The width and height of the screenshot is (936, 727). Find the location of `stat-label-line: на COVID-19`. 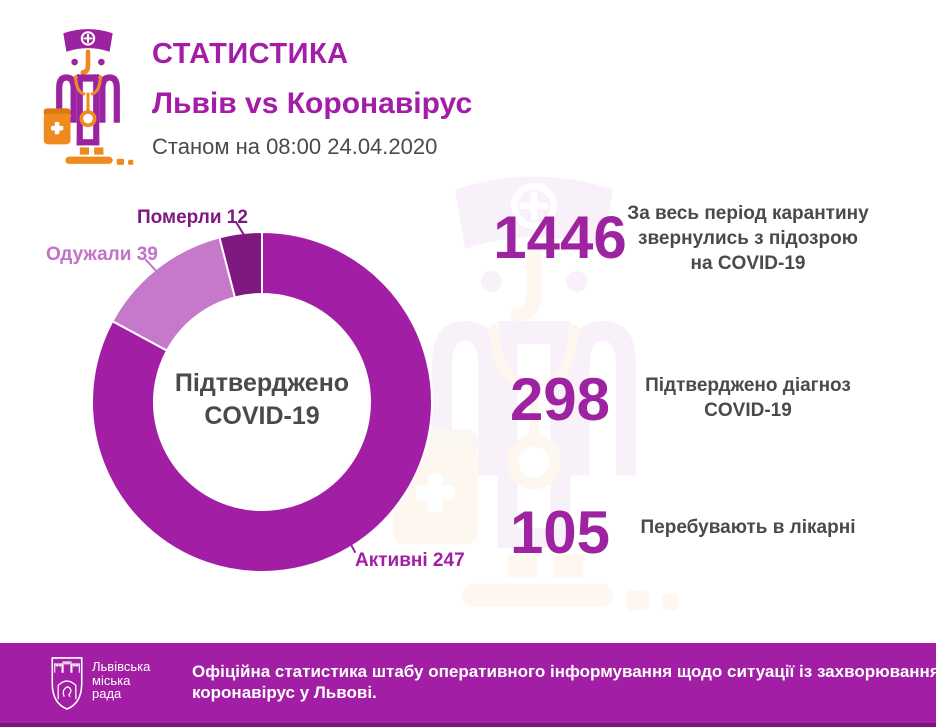

stat-label-line: на COVID-19 is located at coordinates (748, 263).